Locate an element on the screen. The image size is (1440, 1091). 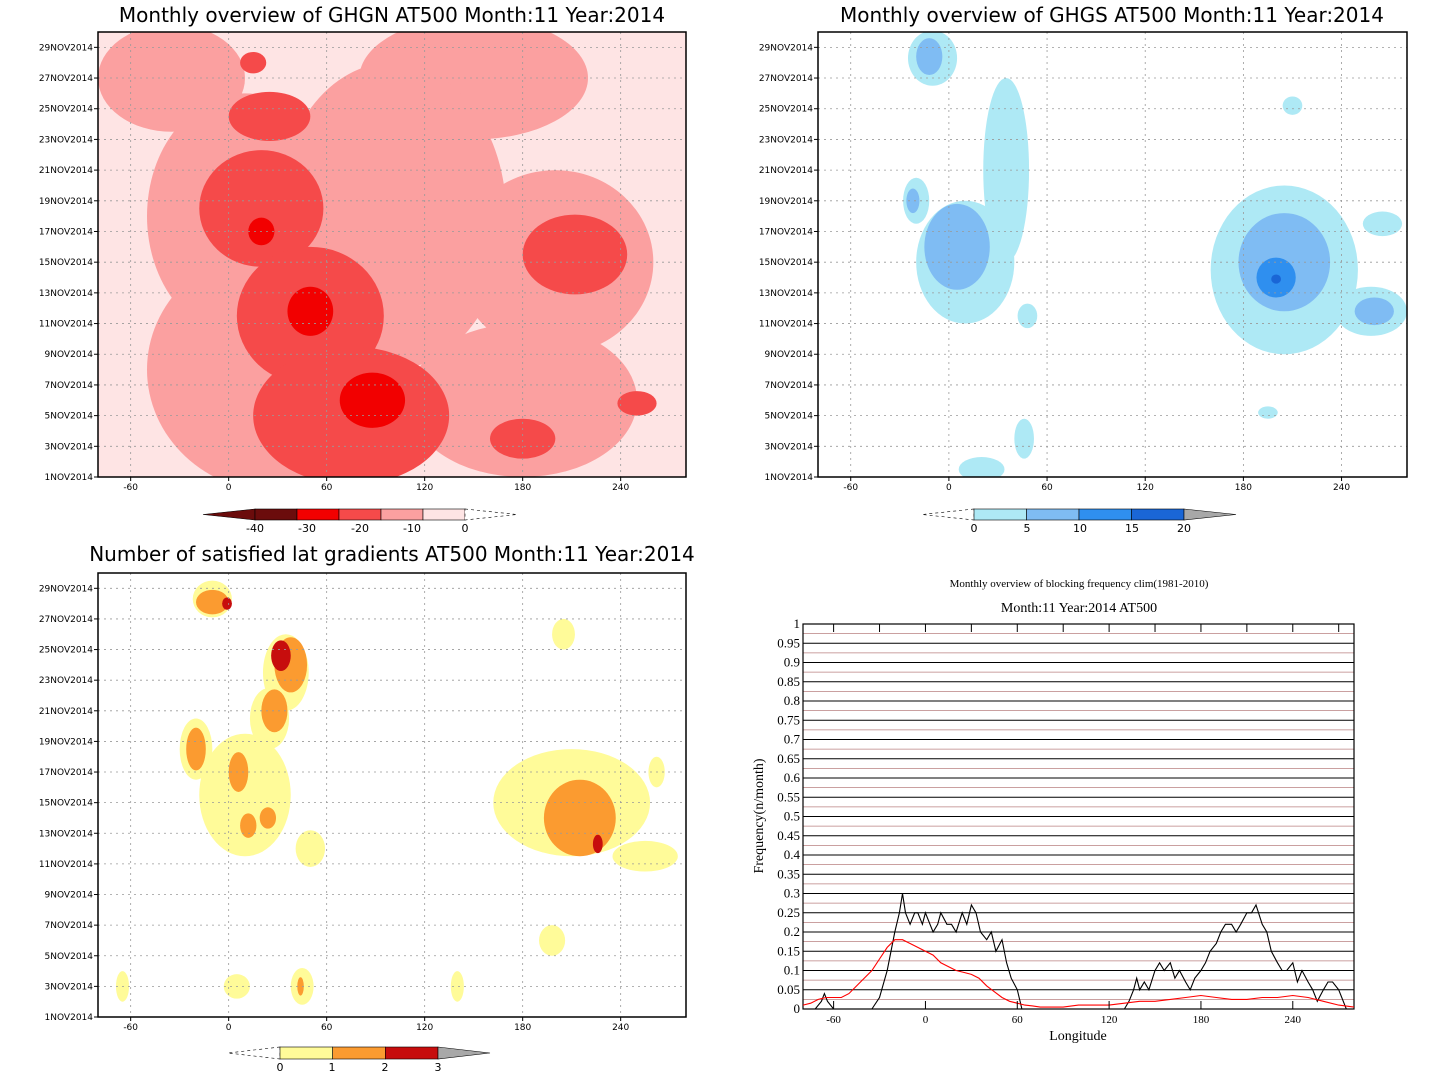
colorbar-label: -20 is located at coordinates (360, 528).